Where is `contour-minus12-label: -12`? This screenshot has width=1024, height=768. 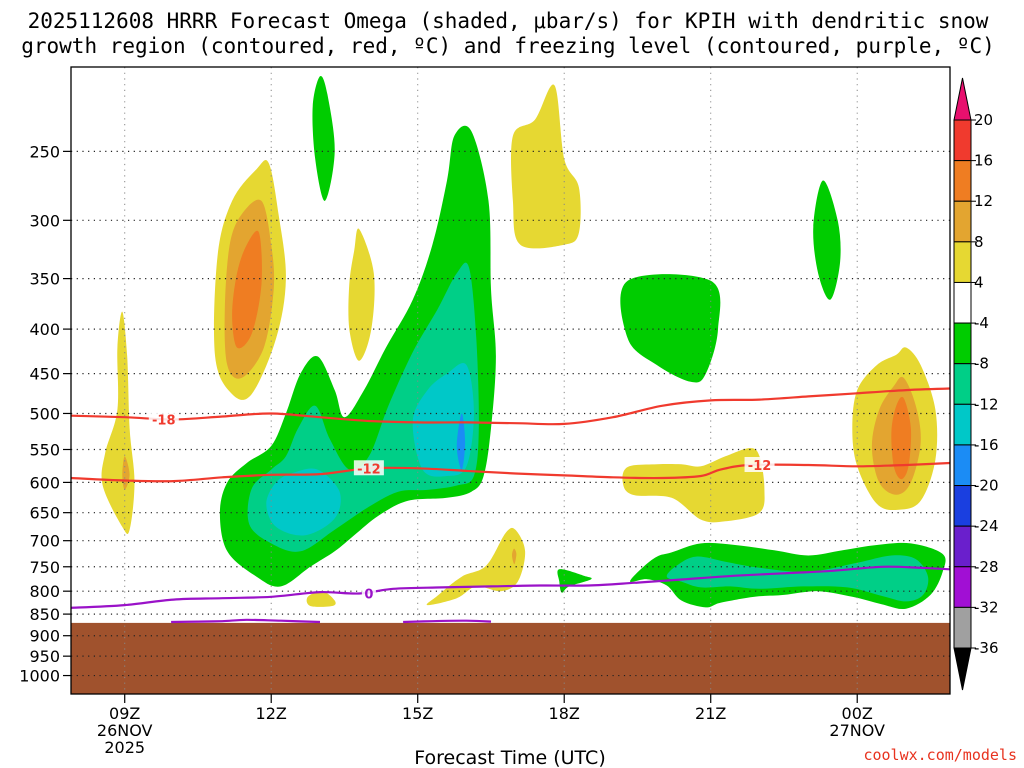 contour-minus12-label: -12 is located at coordinates (369, 469).